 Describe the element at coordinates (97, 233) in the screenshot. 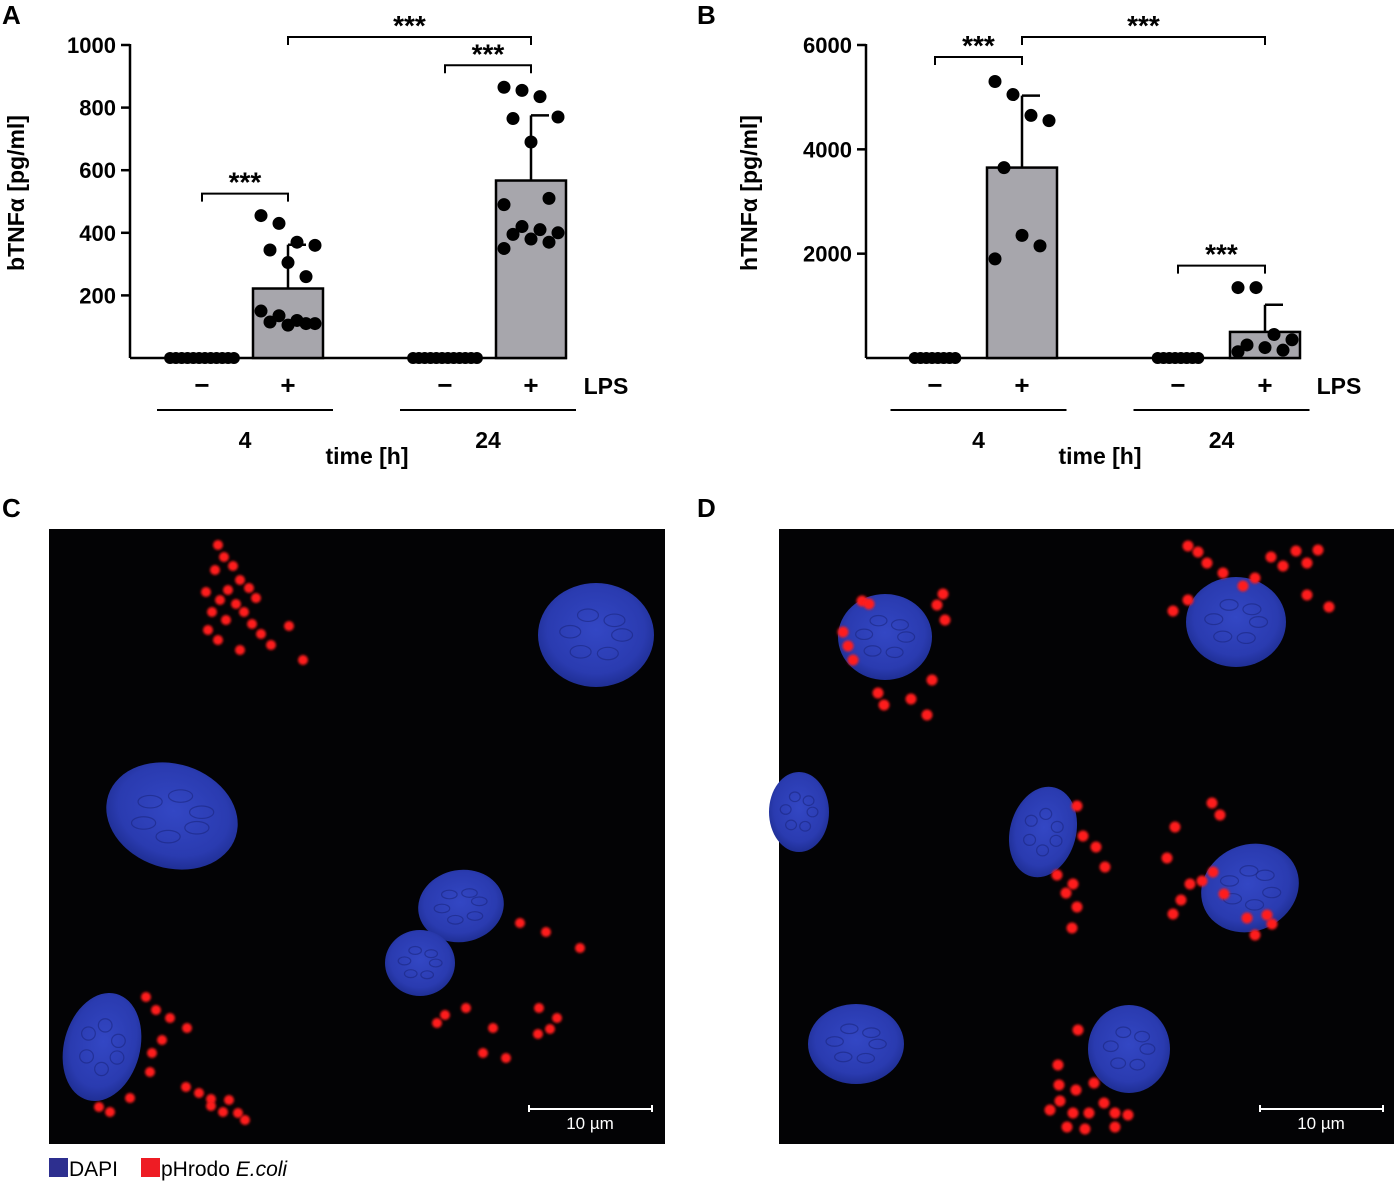

I see `y-tick-label: 400` at that location.